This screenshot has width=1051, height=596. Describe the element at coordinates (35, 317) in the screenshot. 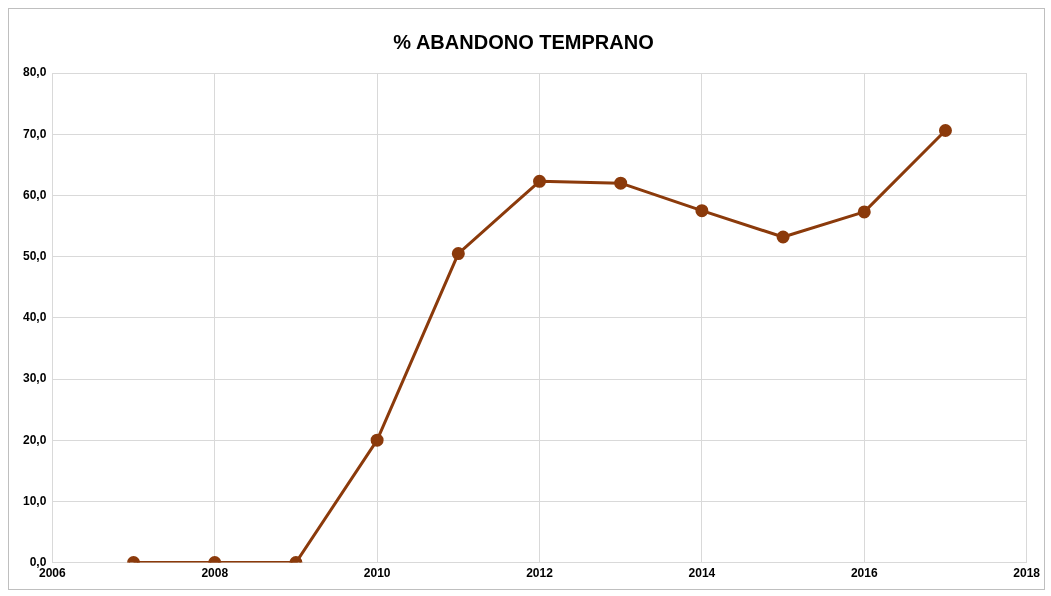

I see `y-tick-label: 40,0` at that location.